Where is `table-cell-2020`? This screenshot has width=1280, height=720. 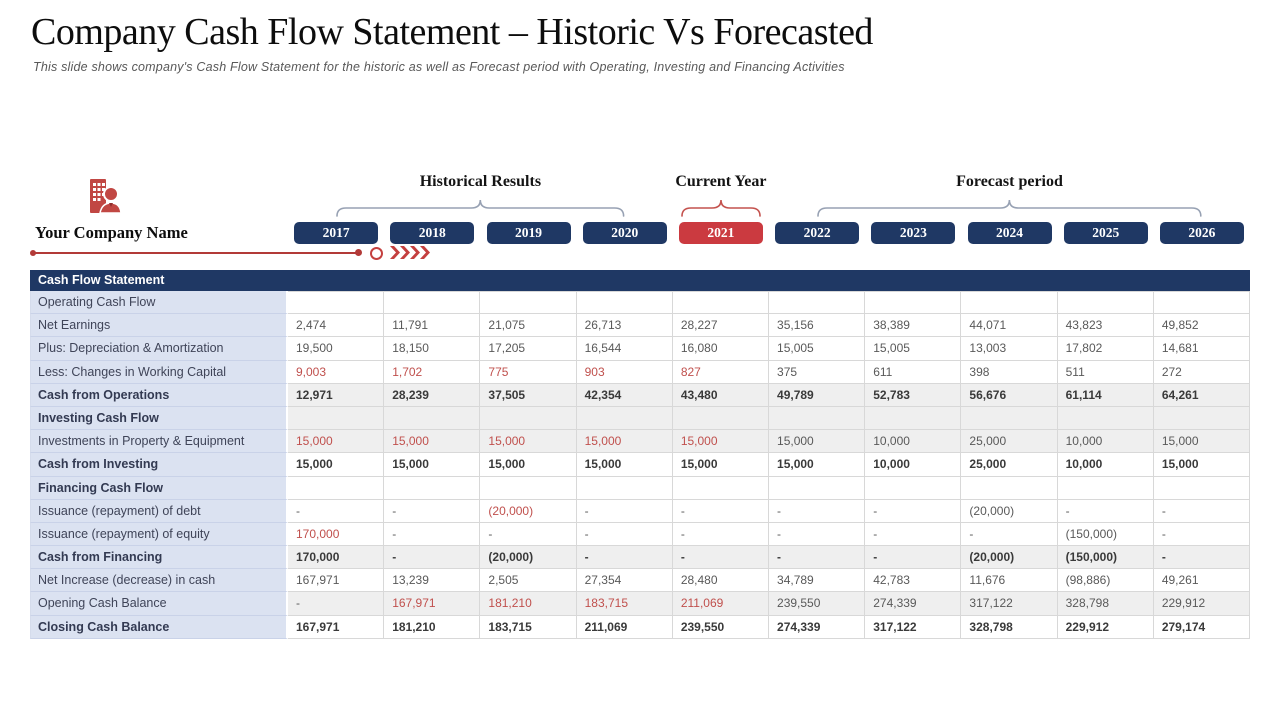 table-cell-2020 is located at coordinates (624, 418).